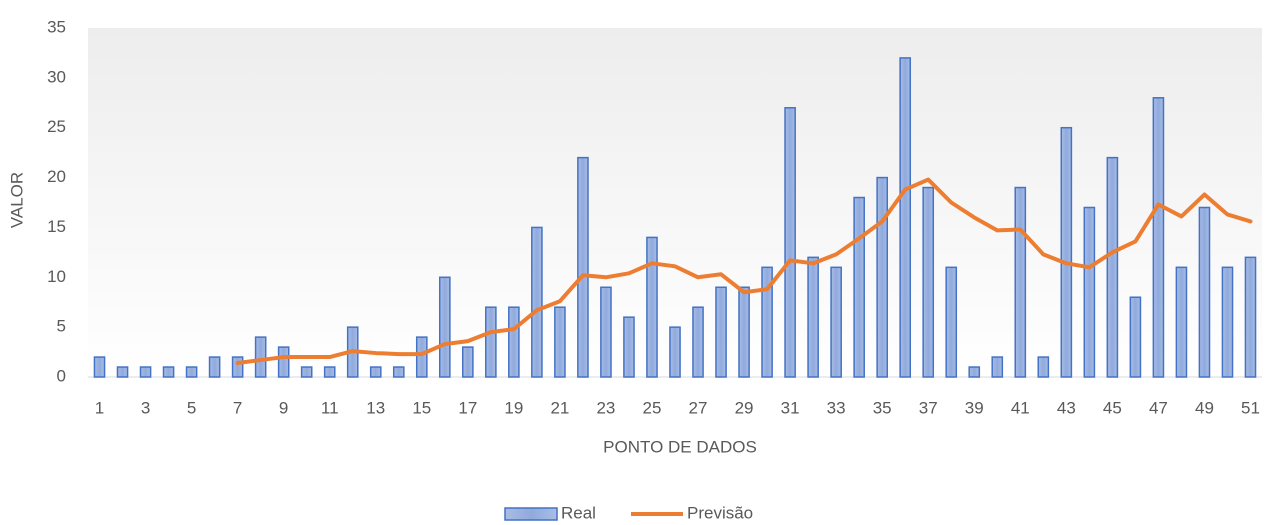 The height and width of the screenshot is (525, 1266). Describe the element at coordinates (283, 407) in the screenshot. I see `x-tick-label: 9` at that location.